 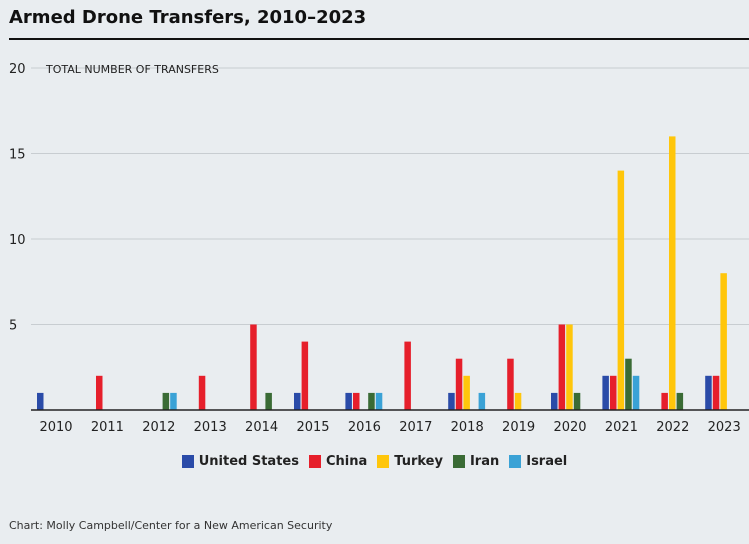 I want to click on x-tick-label: 2023, so click(x=724, y=427).